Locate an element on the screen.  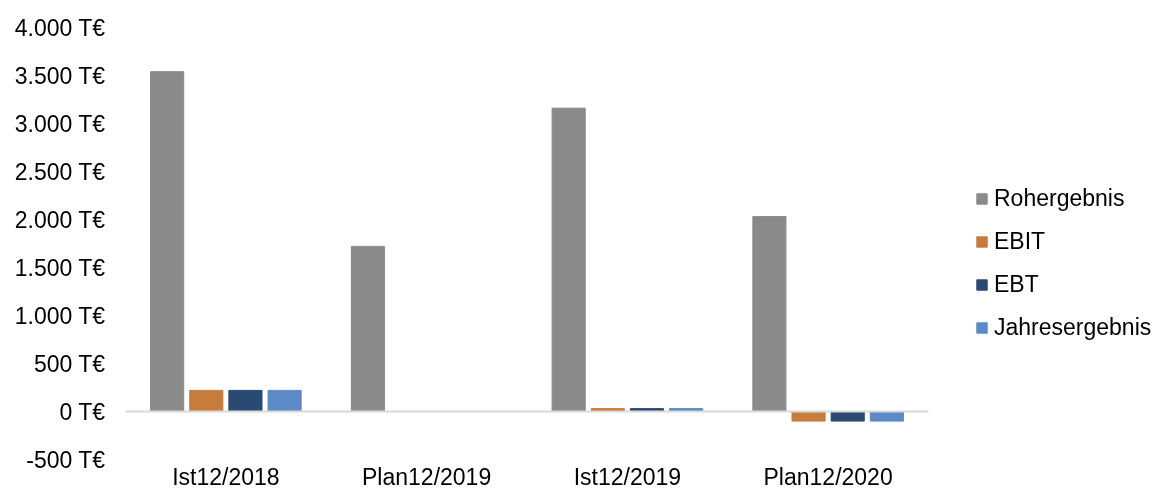
y-tick-label: 4.000 T€ is located at coordinates (60, 27).